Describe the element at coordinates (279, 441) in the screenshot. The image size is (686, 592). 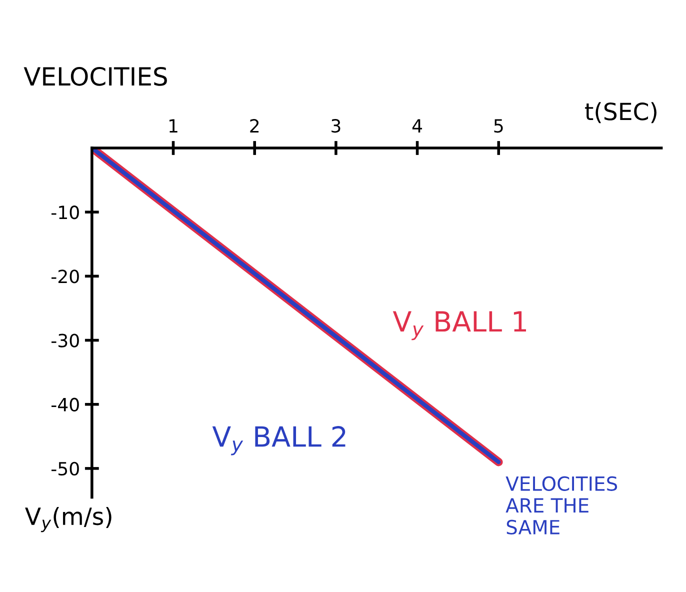
I see `text: V$_{y}$ BALL 2` at that location.